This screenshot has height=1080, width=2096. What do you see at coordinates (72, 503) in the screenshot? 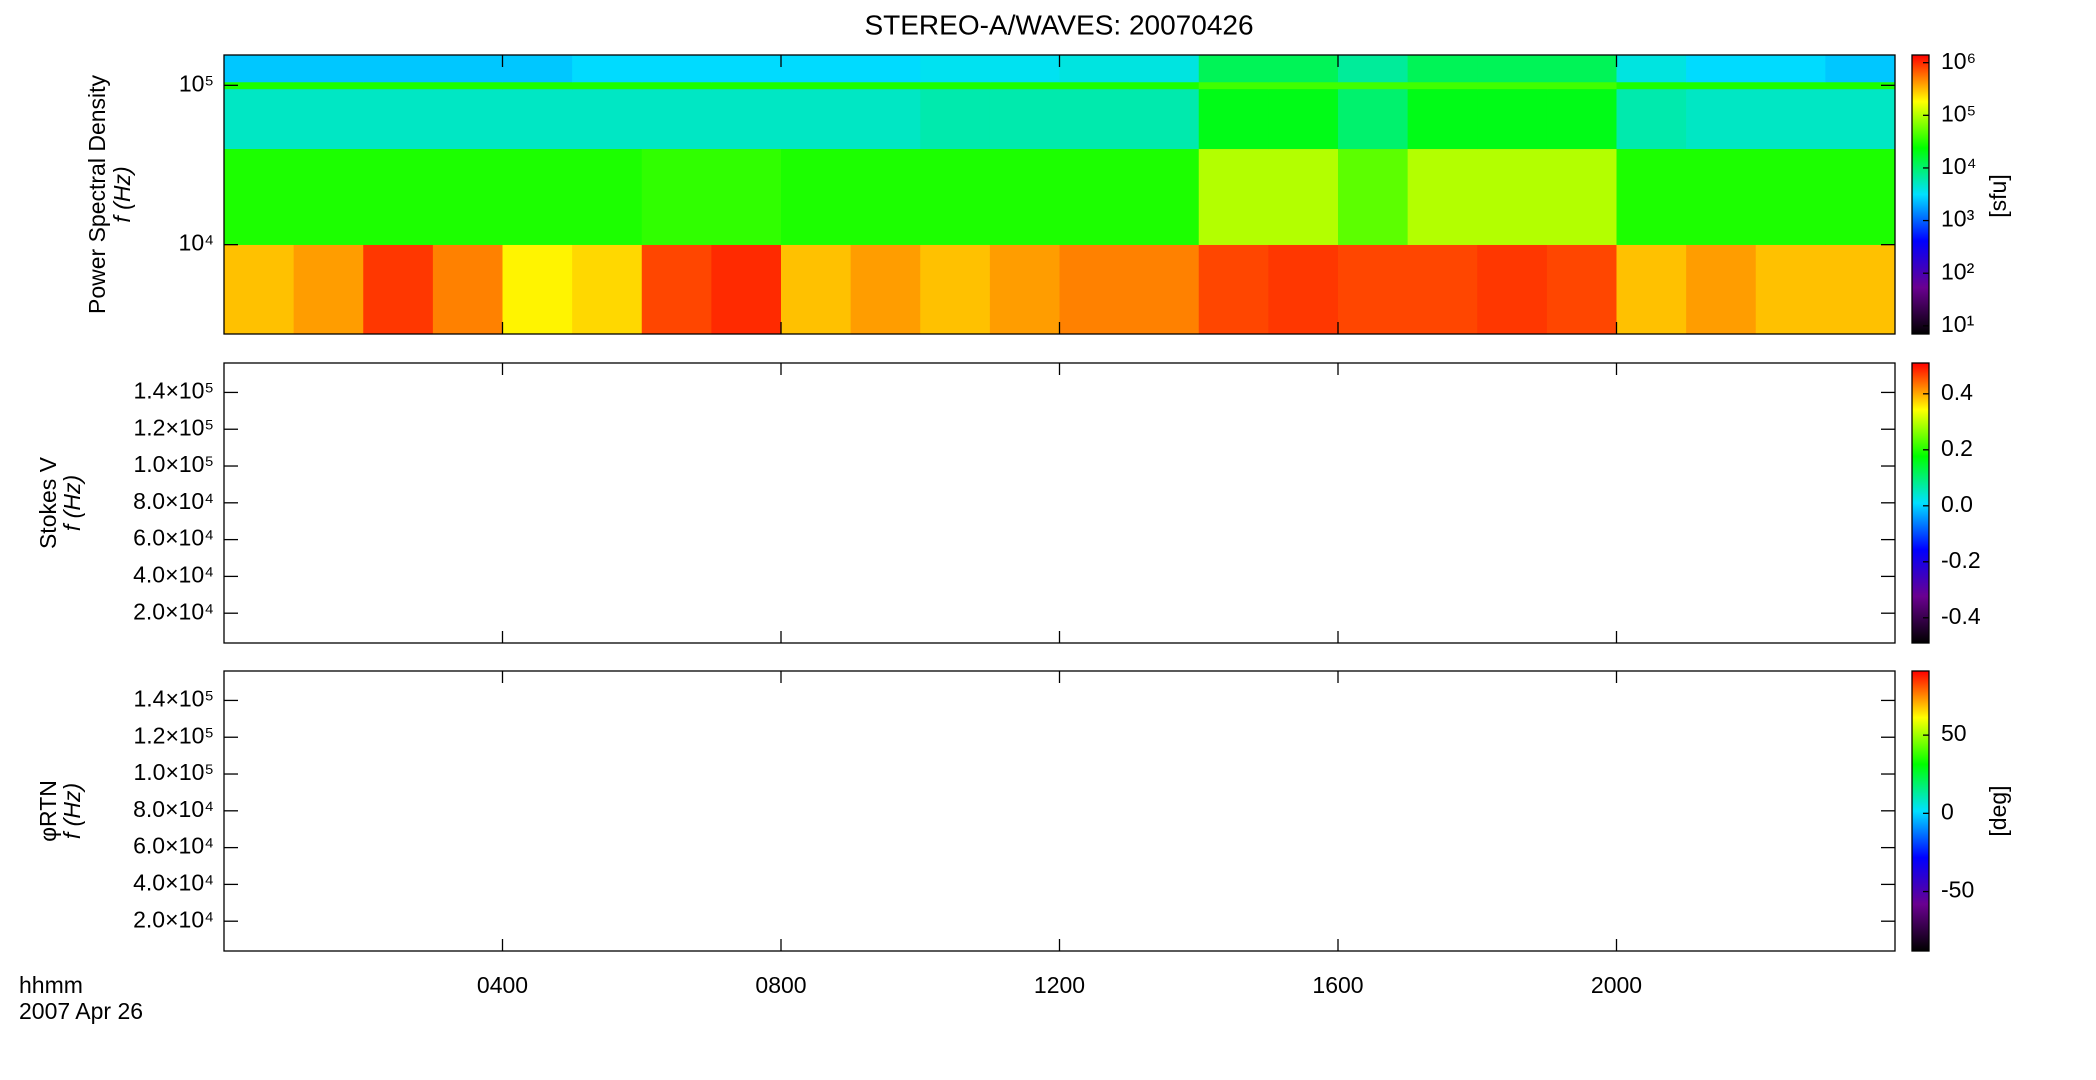
I see `y-axis-label: f (Hz)` at bounding box center [72, 503].